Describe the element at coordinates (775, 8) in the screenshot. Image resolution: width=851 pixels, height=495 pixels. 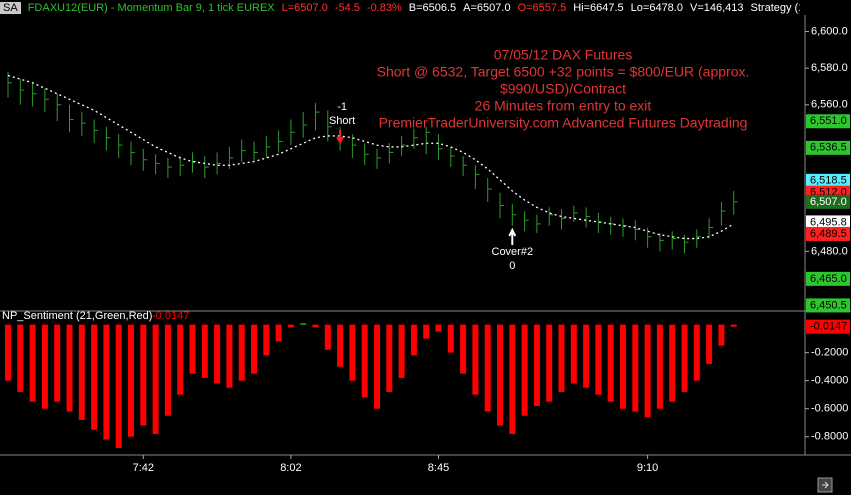
I see `header-item: Strategy (1,1,2` at that location.